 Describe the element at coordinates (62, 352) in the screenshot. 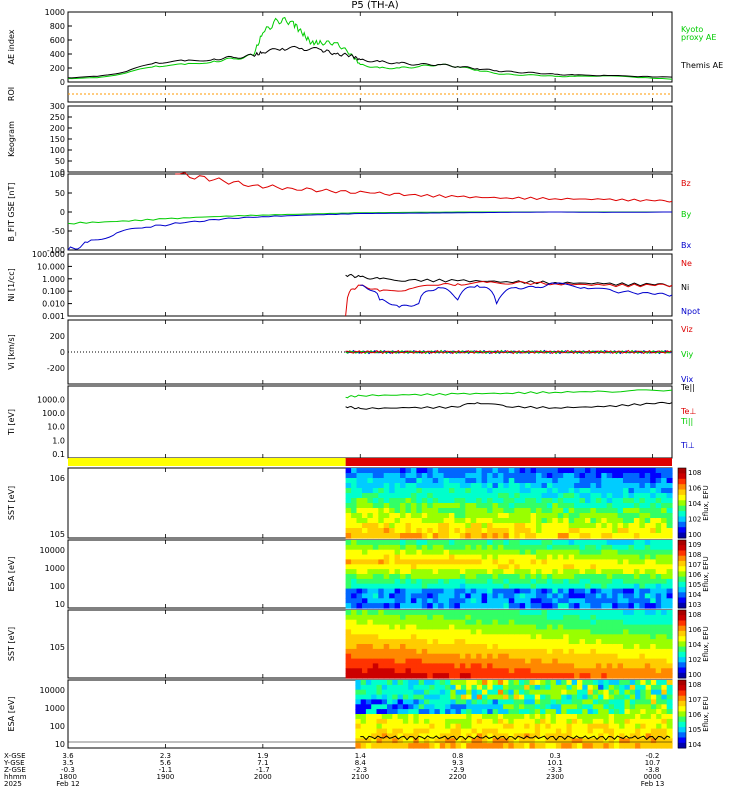

I see `y-tick-label: 0` at that location.